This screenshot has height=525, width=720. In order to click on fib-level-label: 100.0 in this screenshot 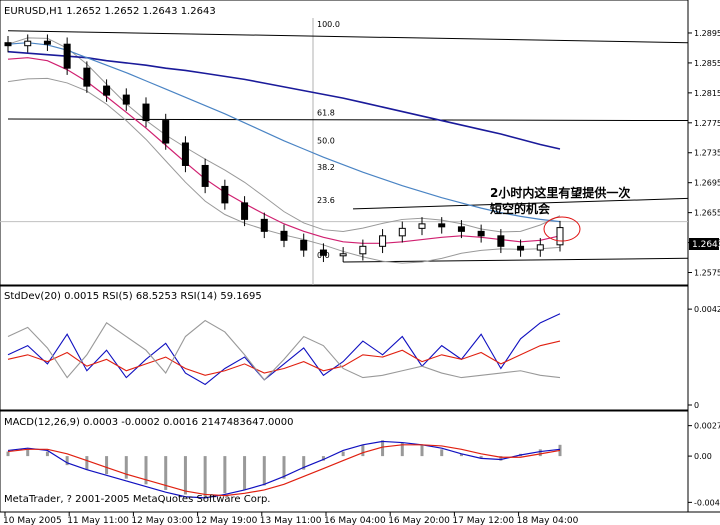, I will do `click(328, 24)`.